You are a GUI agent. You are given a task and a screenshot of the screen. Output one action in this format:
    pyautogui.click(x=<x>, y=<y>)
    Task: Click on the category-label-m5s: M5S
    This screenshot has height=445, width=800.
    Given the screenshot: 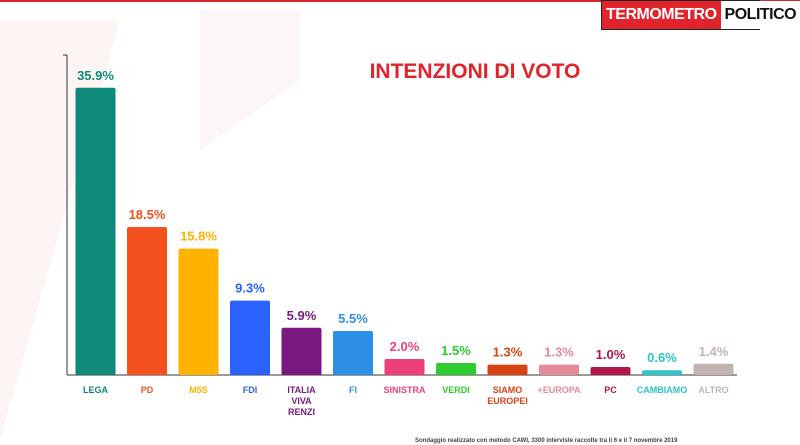 What is the action you would take?
    pyautogui.click(x=198, y=390)
    